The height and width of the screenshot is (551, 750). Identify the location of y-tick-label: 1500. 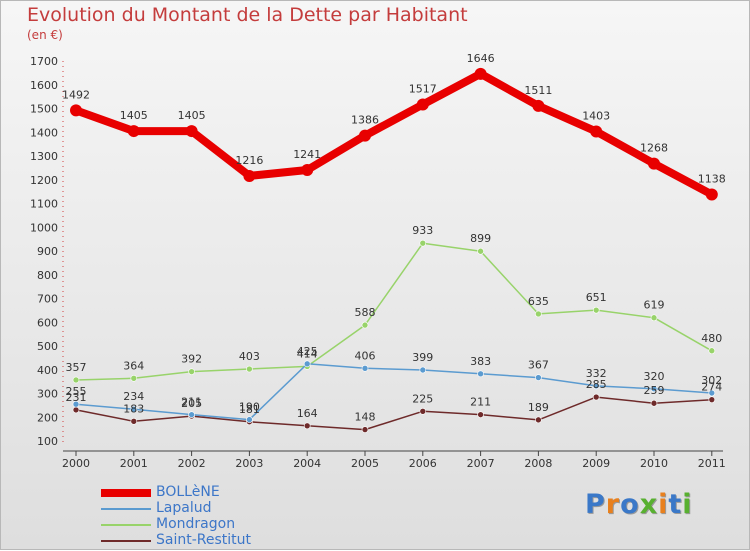
(44, 109).